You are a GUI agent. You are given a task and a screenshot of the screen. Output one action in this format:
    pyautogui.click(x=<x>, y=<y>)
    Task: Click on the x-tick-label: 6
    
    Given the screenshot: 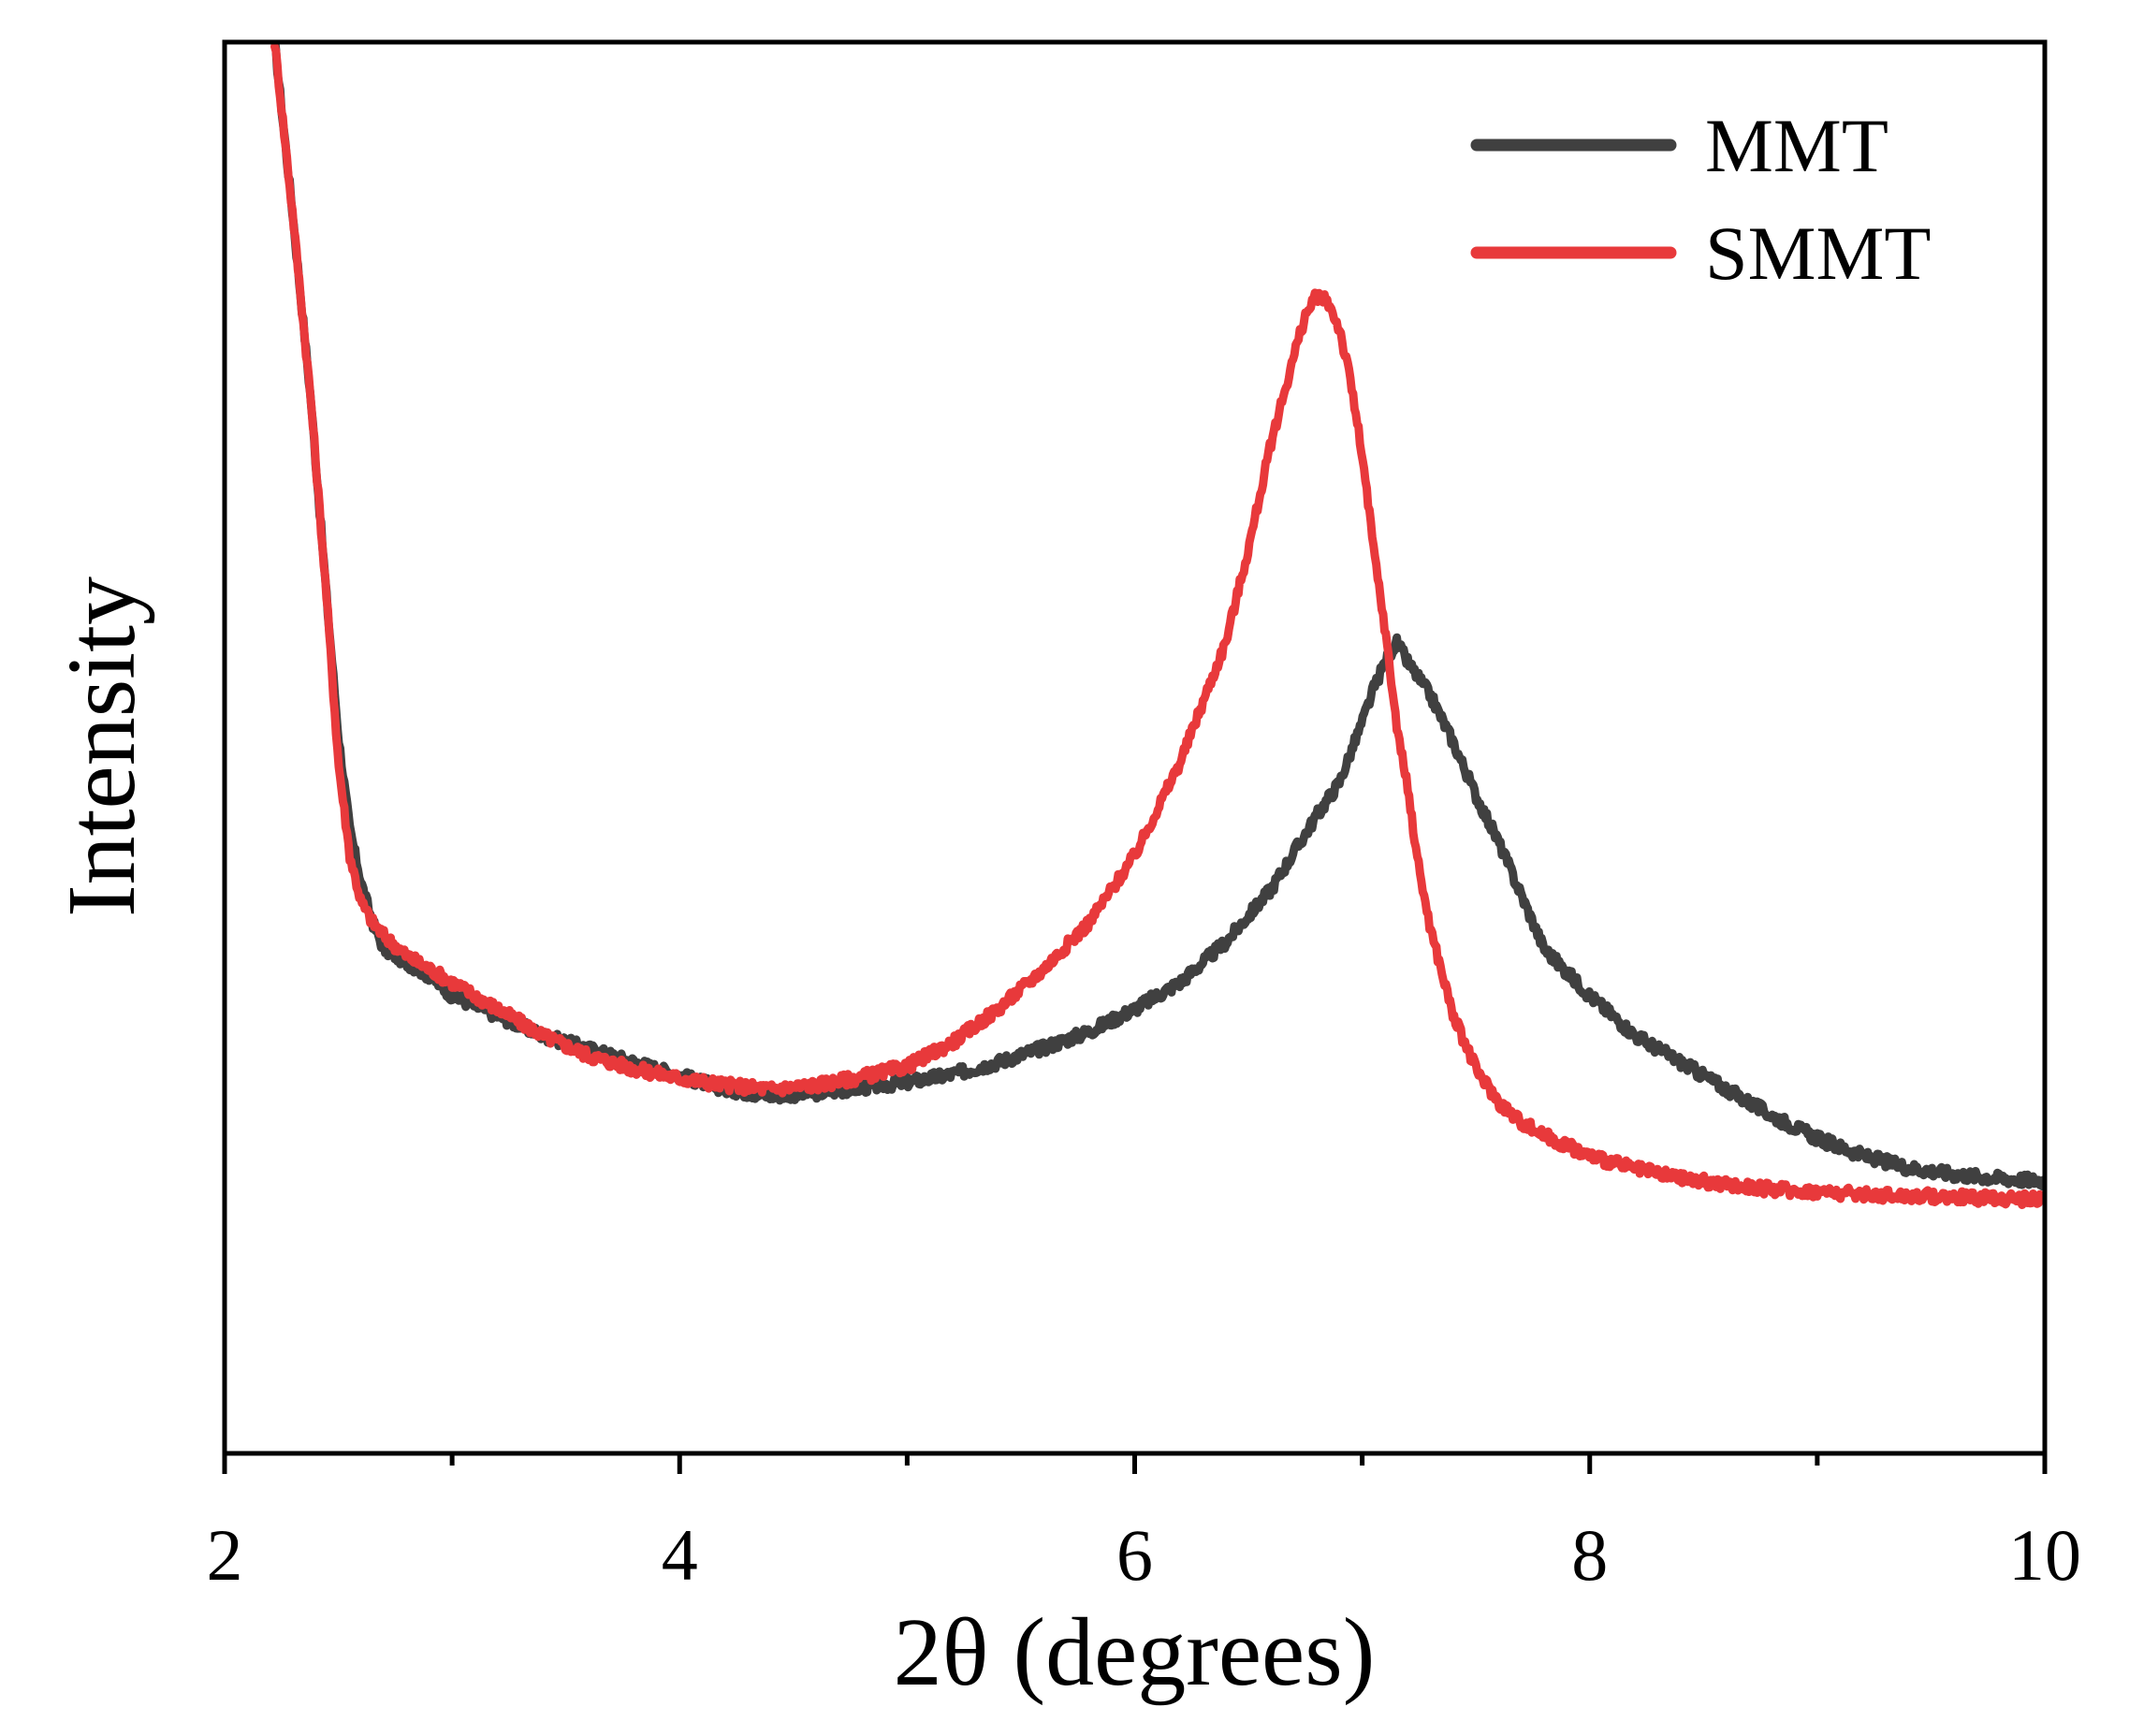 What is the action you would take?
    pyautogui.click(x=1134, y=1555)
    